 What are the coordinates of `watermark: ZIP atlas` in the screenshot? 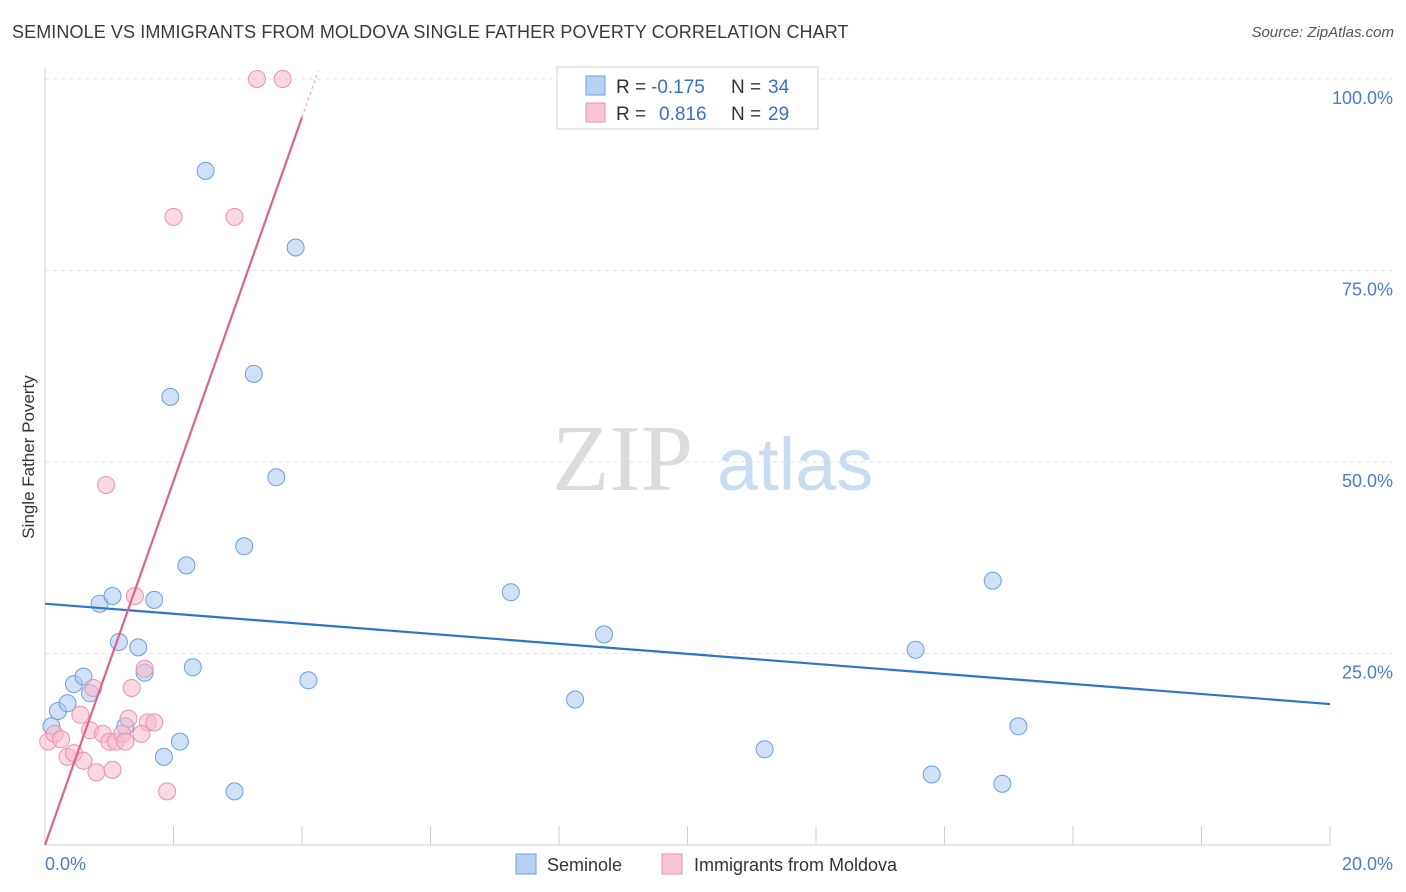 It's located at (712, 459).